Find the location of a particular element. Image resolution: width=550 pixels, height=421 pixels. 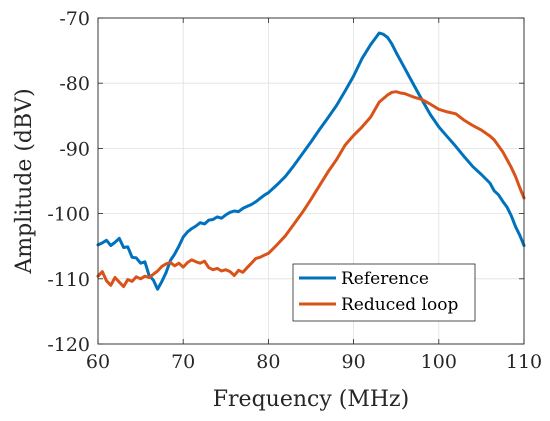

x-tick-label: 110 is located at coordinates (524, 362).